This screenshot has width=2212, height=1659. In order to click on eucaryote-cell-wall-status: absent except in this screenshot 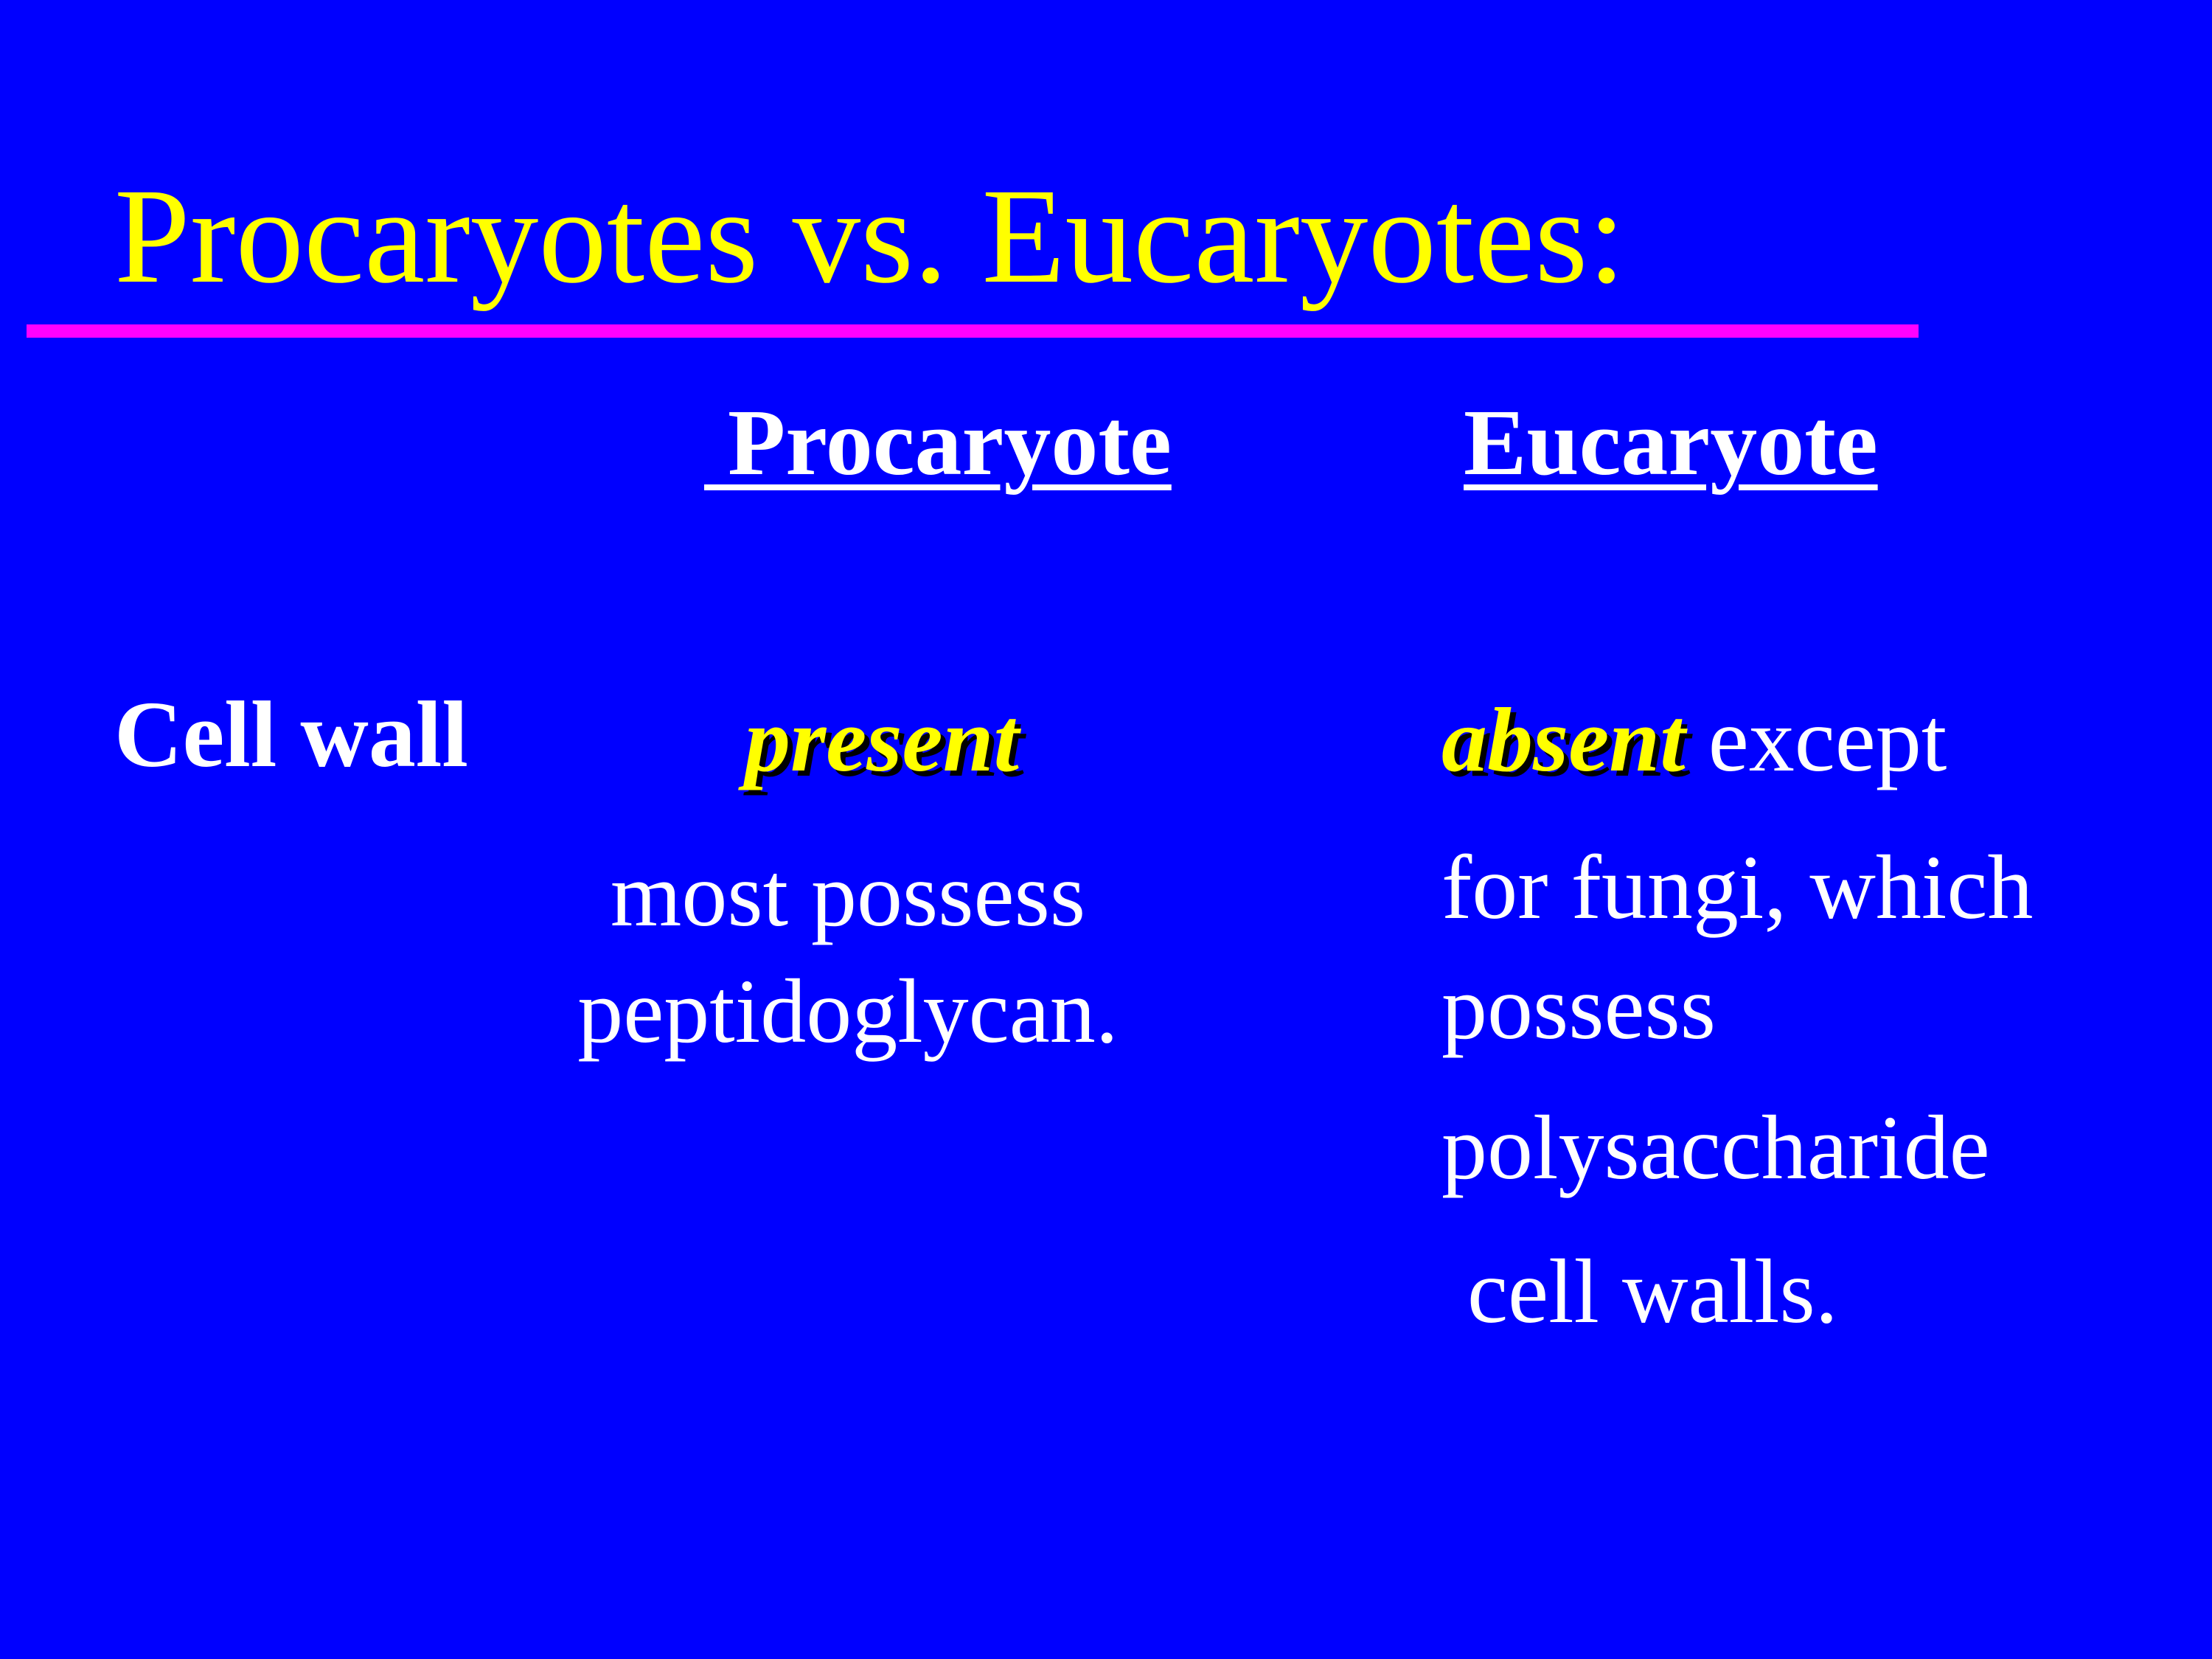, I will do `click(1694, 740)`.